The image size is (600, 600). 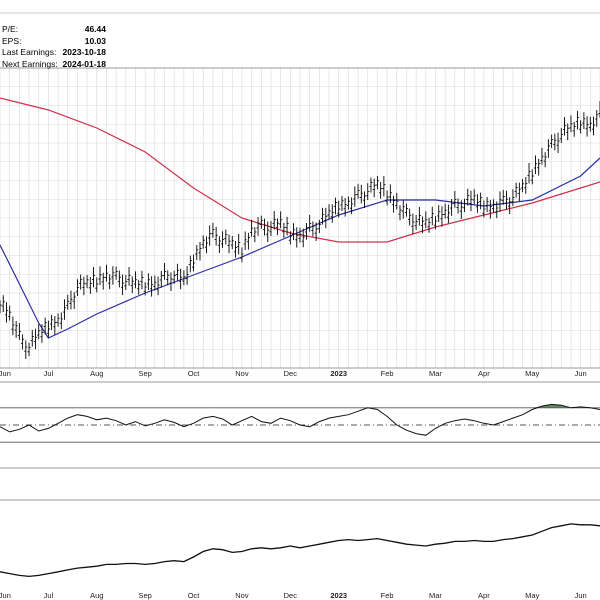 I want to click on next-earnings-label: Next Earnings:, so click(x=30, y=63).